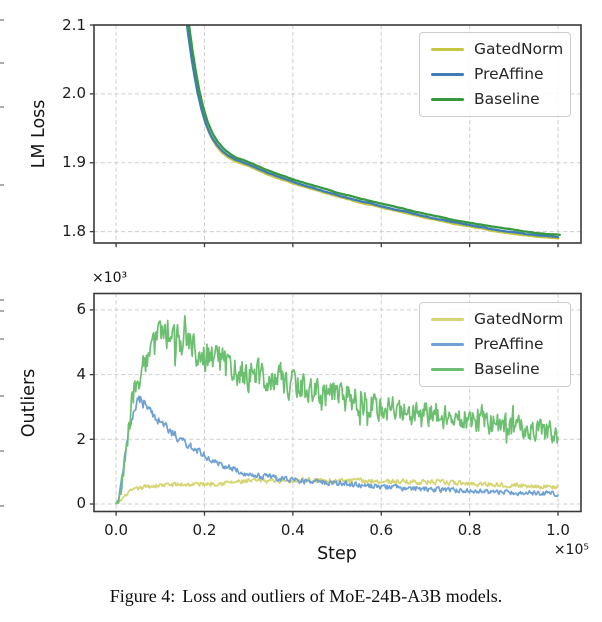  Describe the element at coordinates (558, 530) in the screenshot. I see `x-tick-label: 1.0` at that location.